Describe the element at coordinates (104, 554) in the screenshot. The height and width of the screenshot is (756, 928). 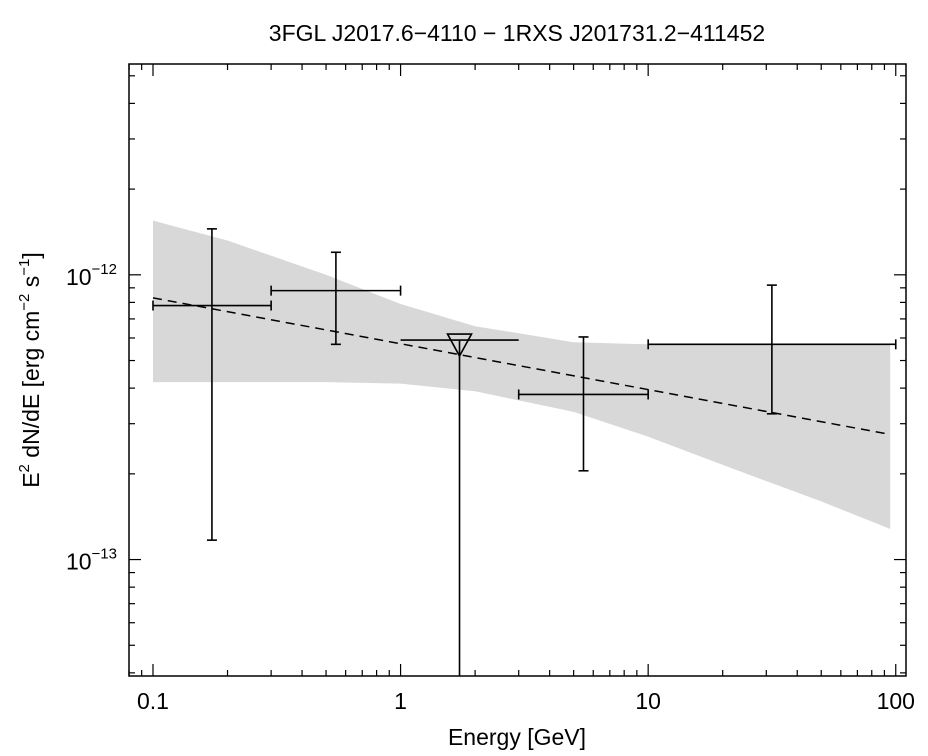
I see `y-tick-label-exponent: −13` at that location.